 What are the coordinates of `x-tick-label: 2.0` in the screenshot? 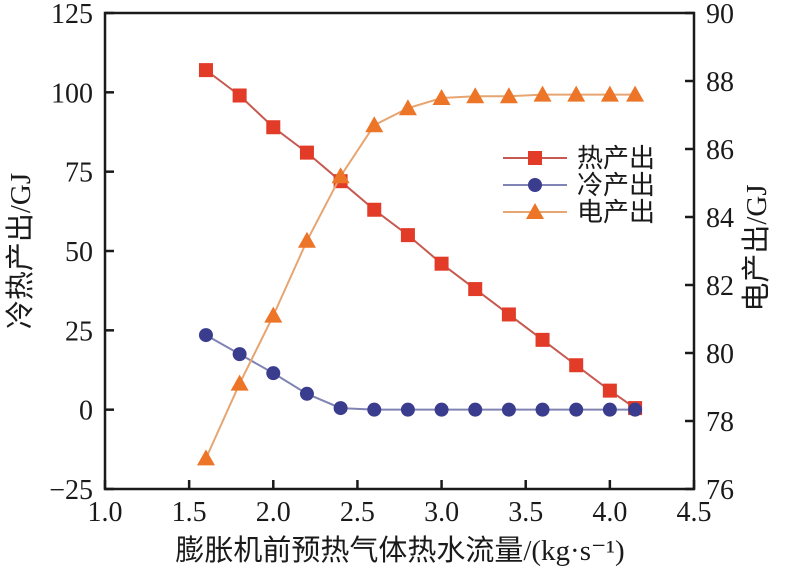 It's located at (273, 512).